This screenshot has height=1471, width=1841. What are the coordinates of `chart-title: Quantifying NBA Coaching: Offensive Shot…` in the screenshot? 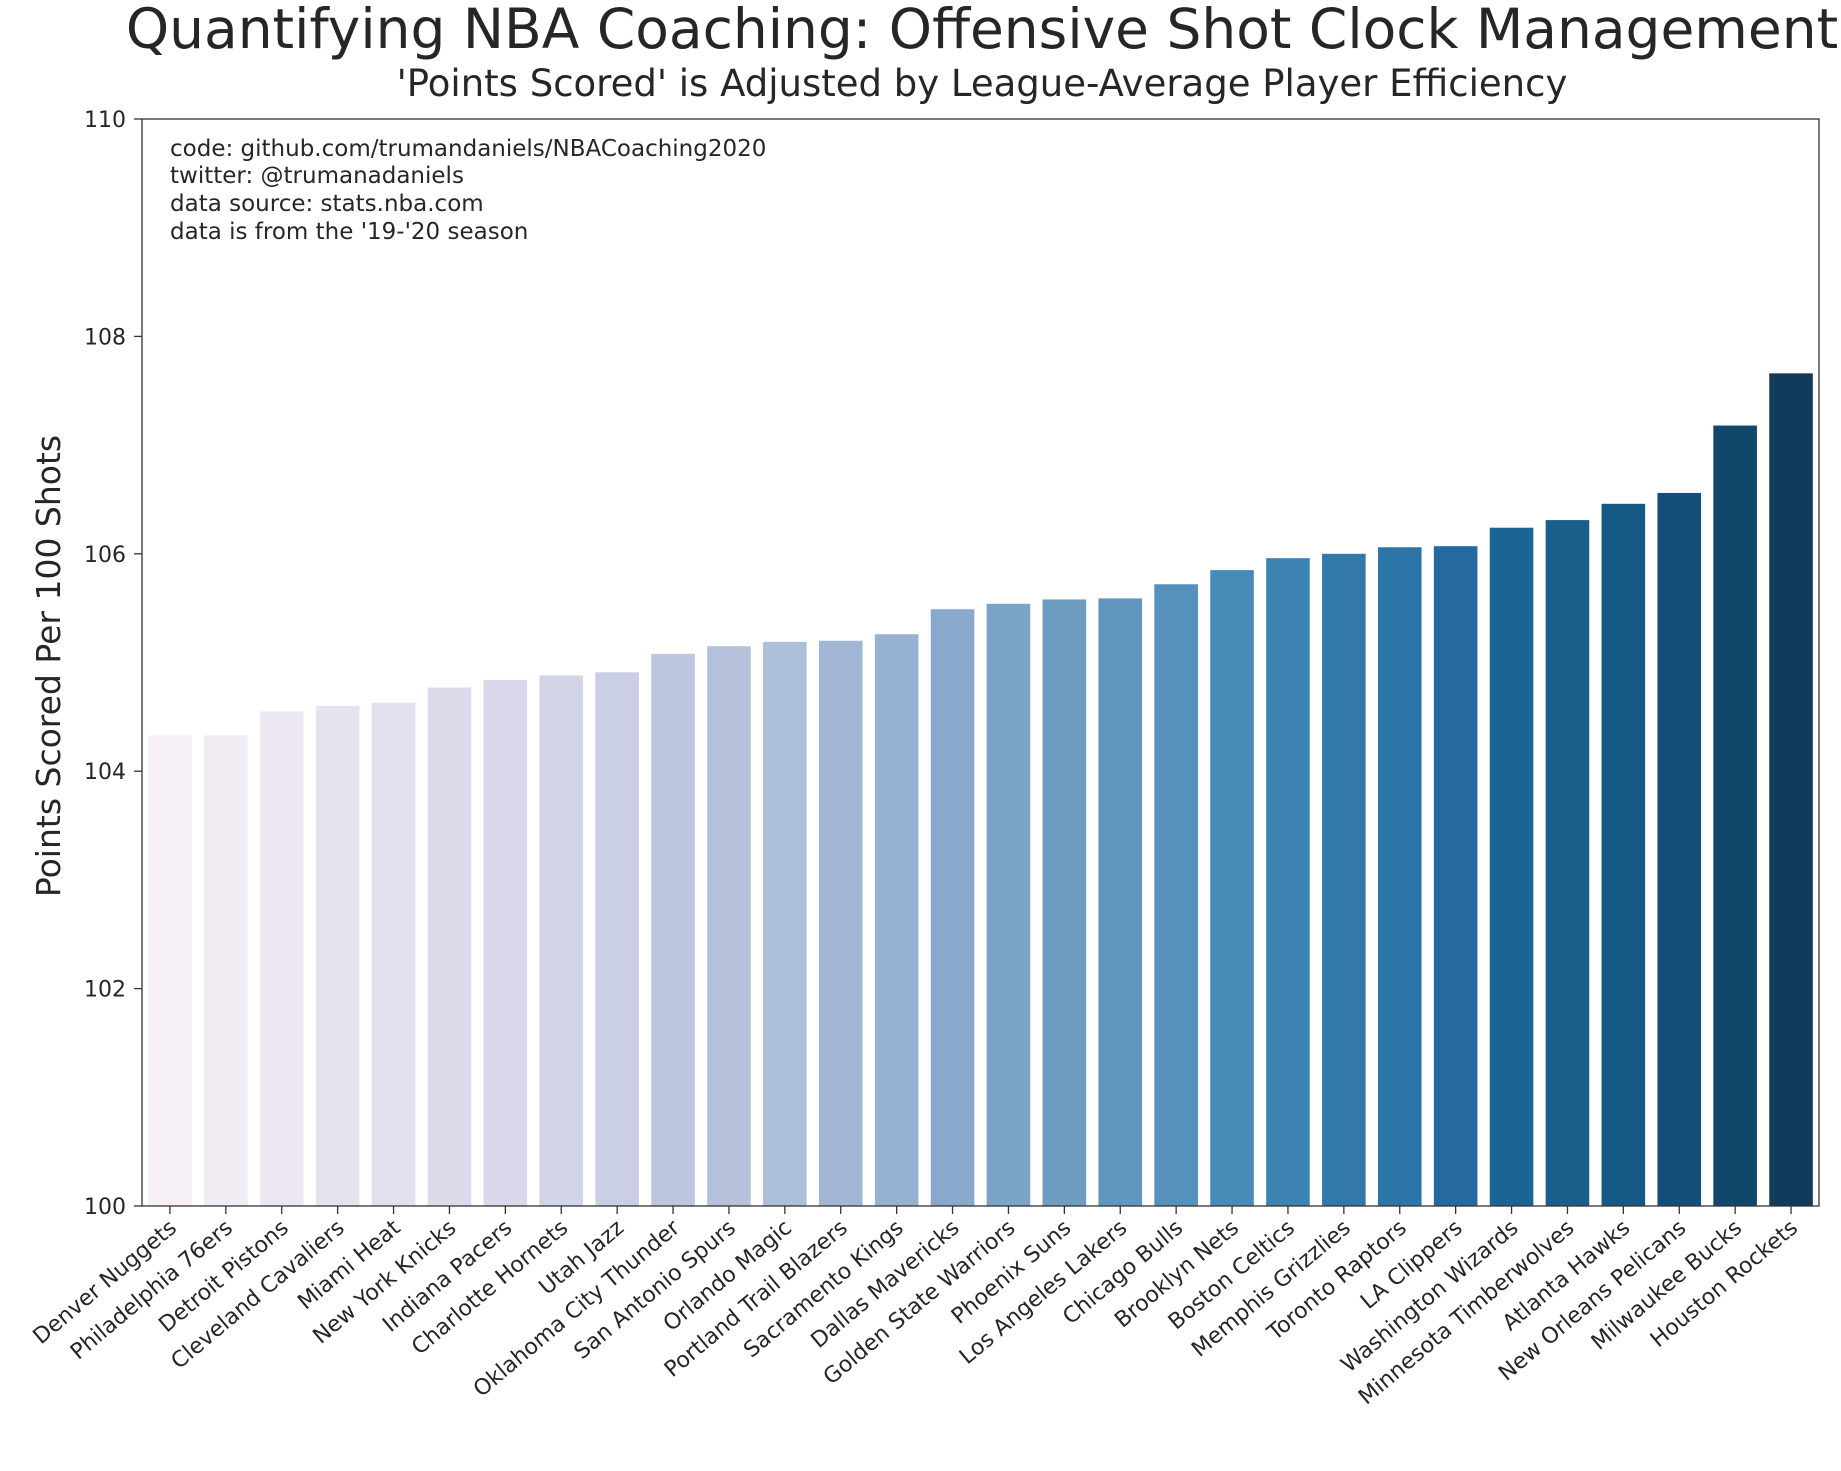 It's located at (982, 30).